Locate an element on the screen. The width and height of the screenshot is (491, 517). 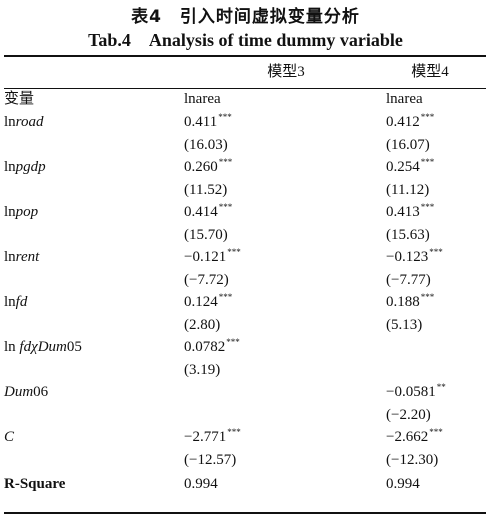
coefficient-row: ln fdχDum05 0.0782*** is located at coordinates (245, 347).